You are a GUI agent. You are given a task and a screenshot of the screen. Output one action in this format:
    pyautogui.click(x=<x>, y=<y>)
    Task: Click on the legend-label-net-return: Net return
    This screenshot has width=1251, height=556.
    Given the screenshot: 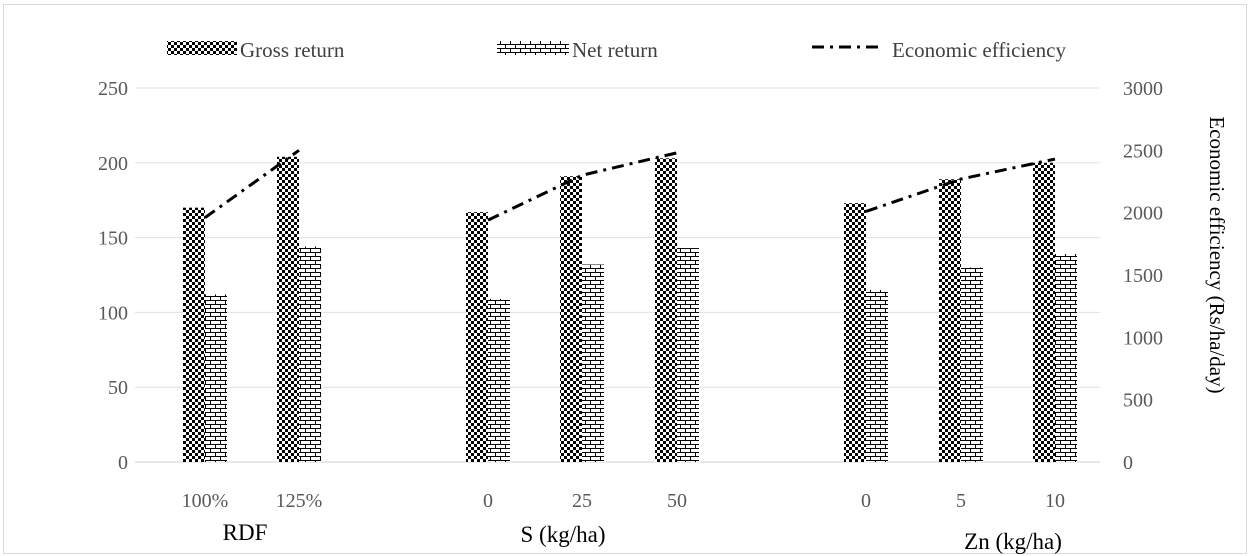 What is the action you would take?
    pyautogui.click(x=615, y=50)
    